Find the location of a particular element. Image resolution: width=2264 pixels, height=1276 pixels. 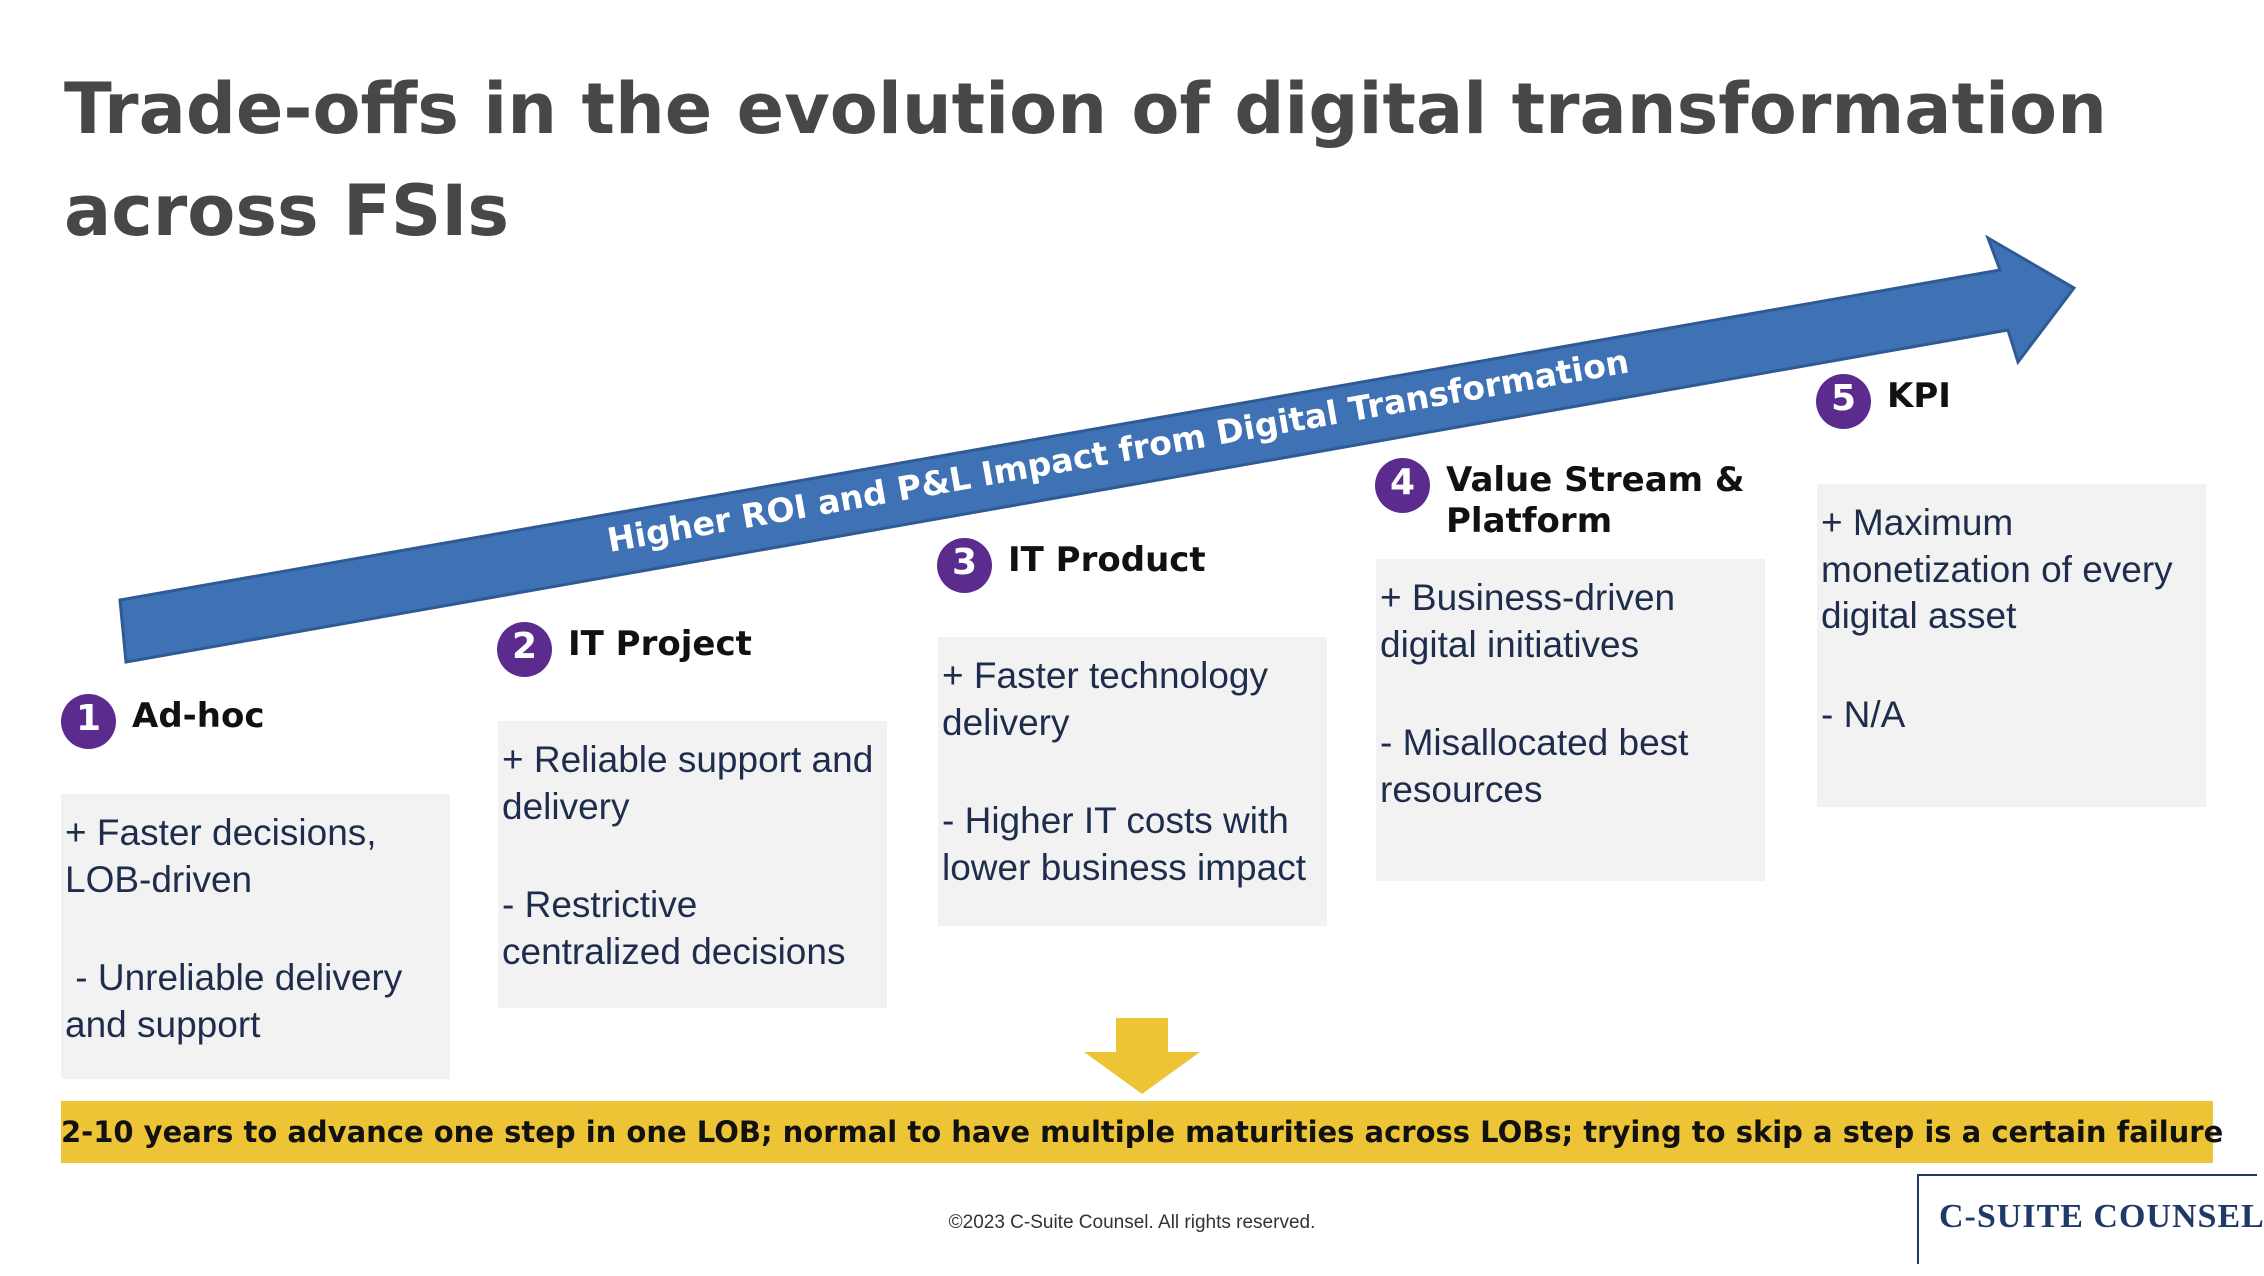

down-arrow-icon is located at coordinates (1142, 1056).